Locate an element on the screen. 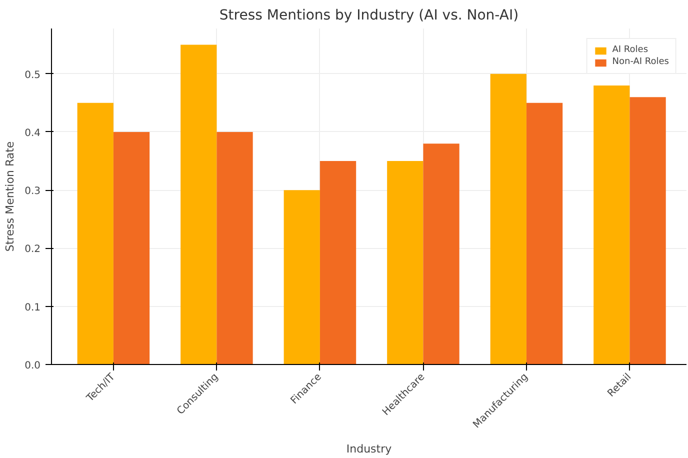  x-axis-title: Industry is located at coordinates (369, 449).